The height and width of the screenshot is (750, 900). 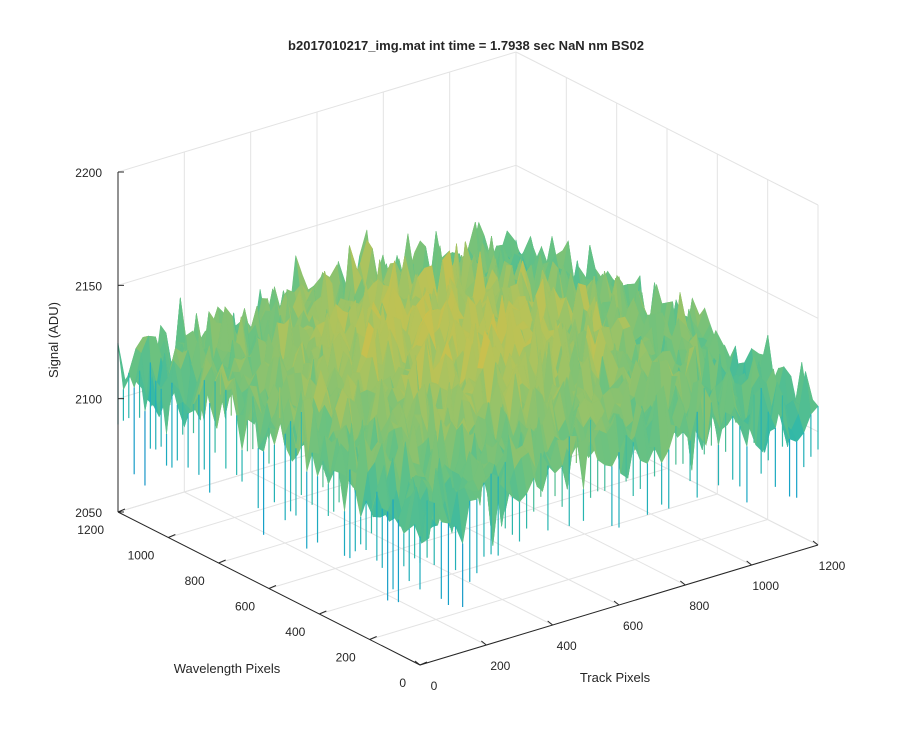 I want to click on surface-patch, so click(x=421, y=522).